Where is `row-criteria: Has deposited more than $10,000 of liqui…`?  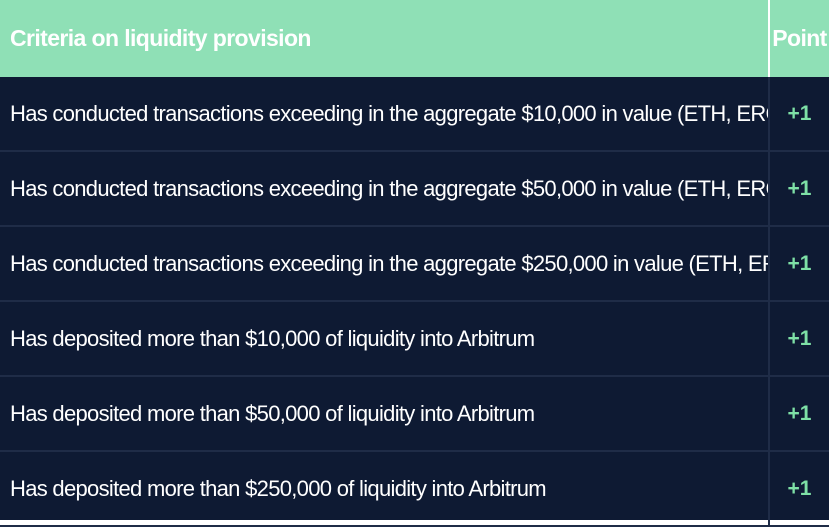 row-criteria: Has deposited more than $10,000 of liqui… is located at coordinates (272, 338).